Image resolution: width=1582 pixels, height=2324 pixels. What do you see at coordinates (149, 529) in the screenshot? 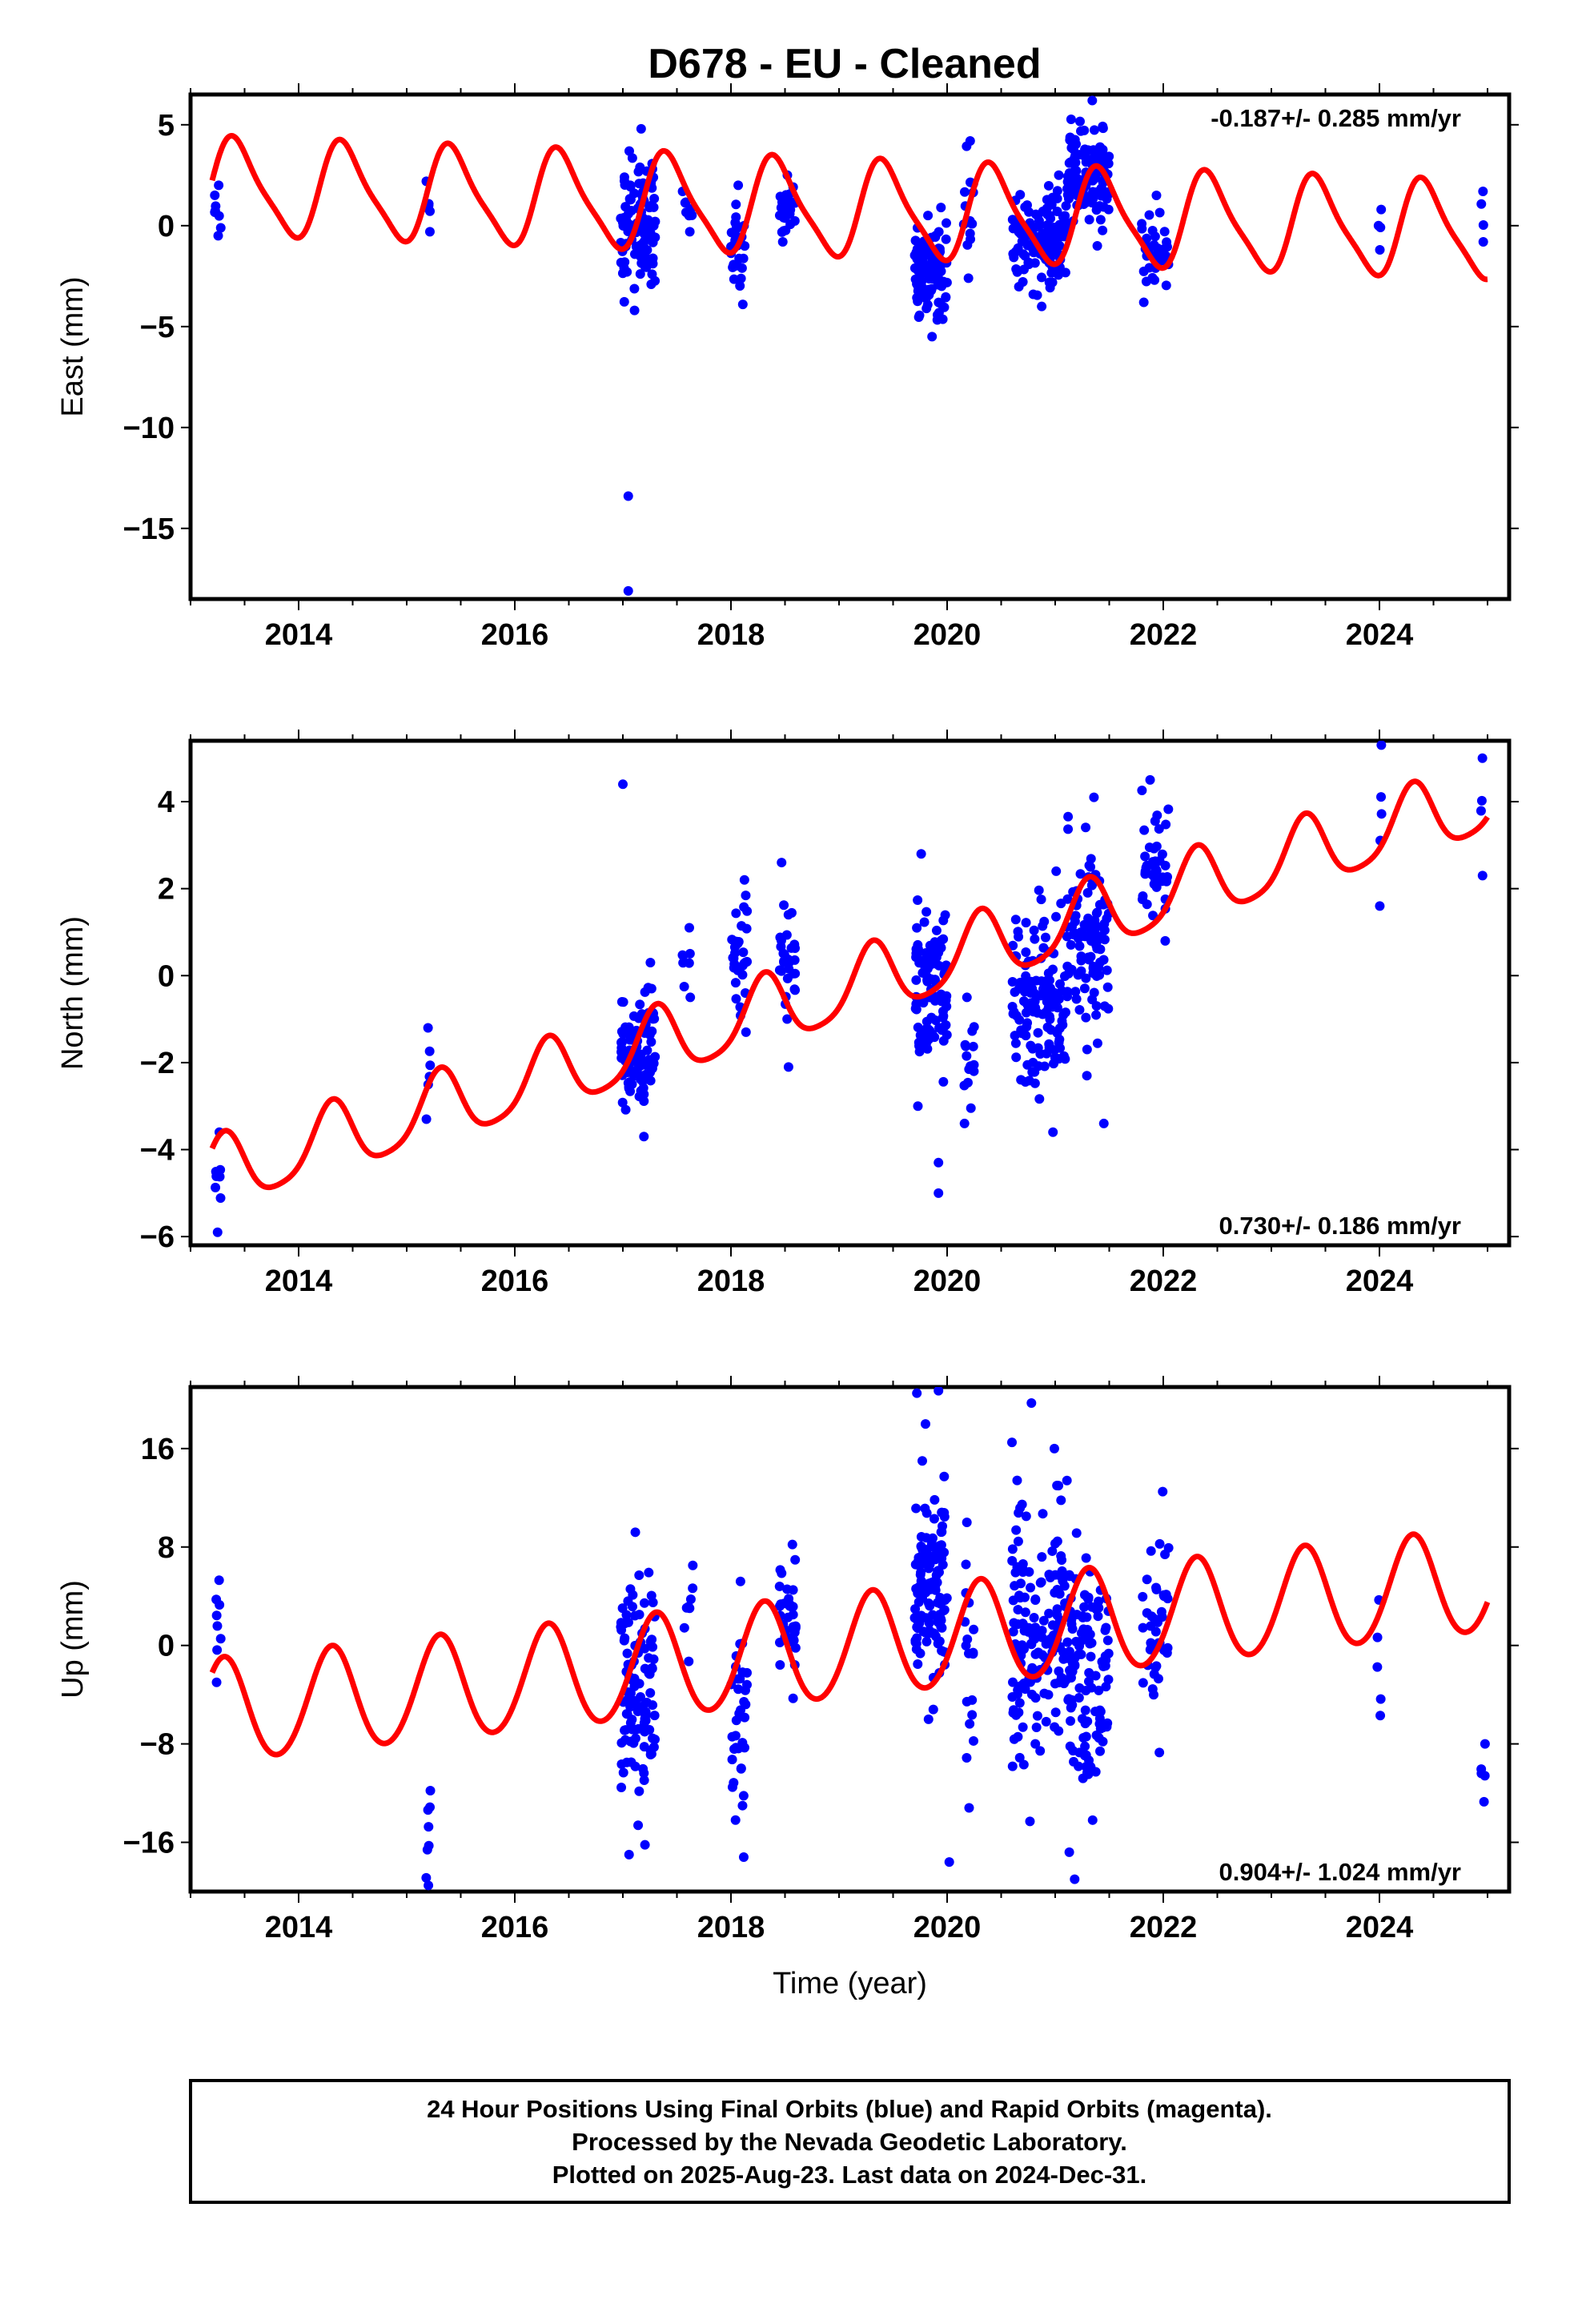
I see `east-y-tick-label: −15` at bounding box center [149, 529].